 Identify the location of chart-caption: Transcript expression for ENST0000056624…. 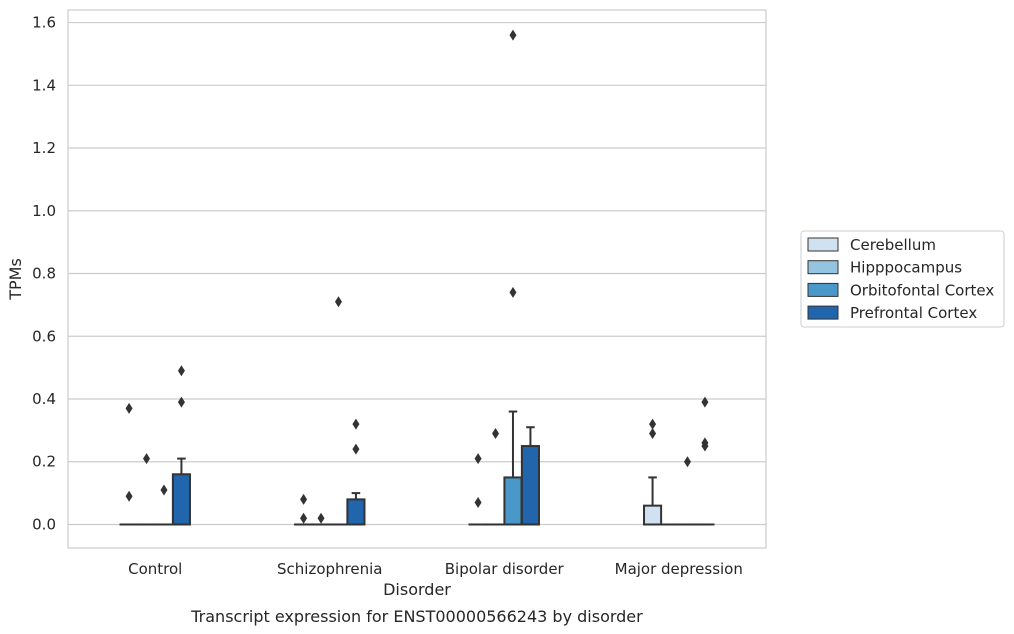
(416, 616).